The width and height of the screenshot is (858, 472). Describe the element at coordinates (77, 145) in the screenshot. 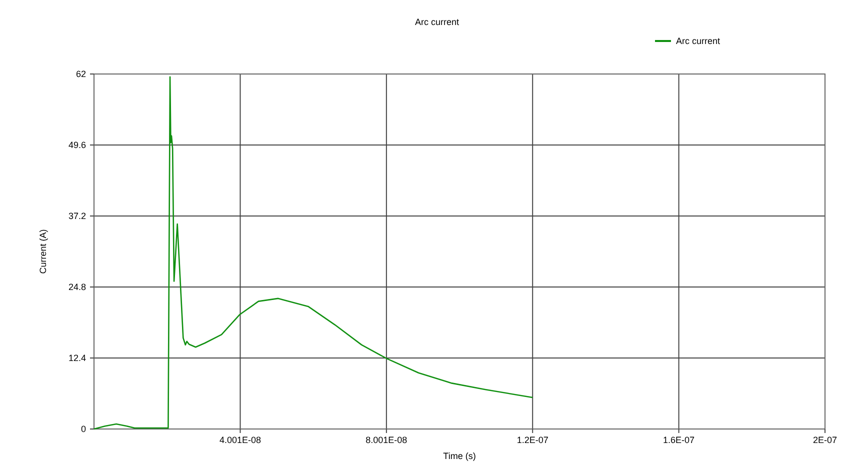

I see `y-tick-label: 49.6` at that location.